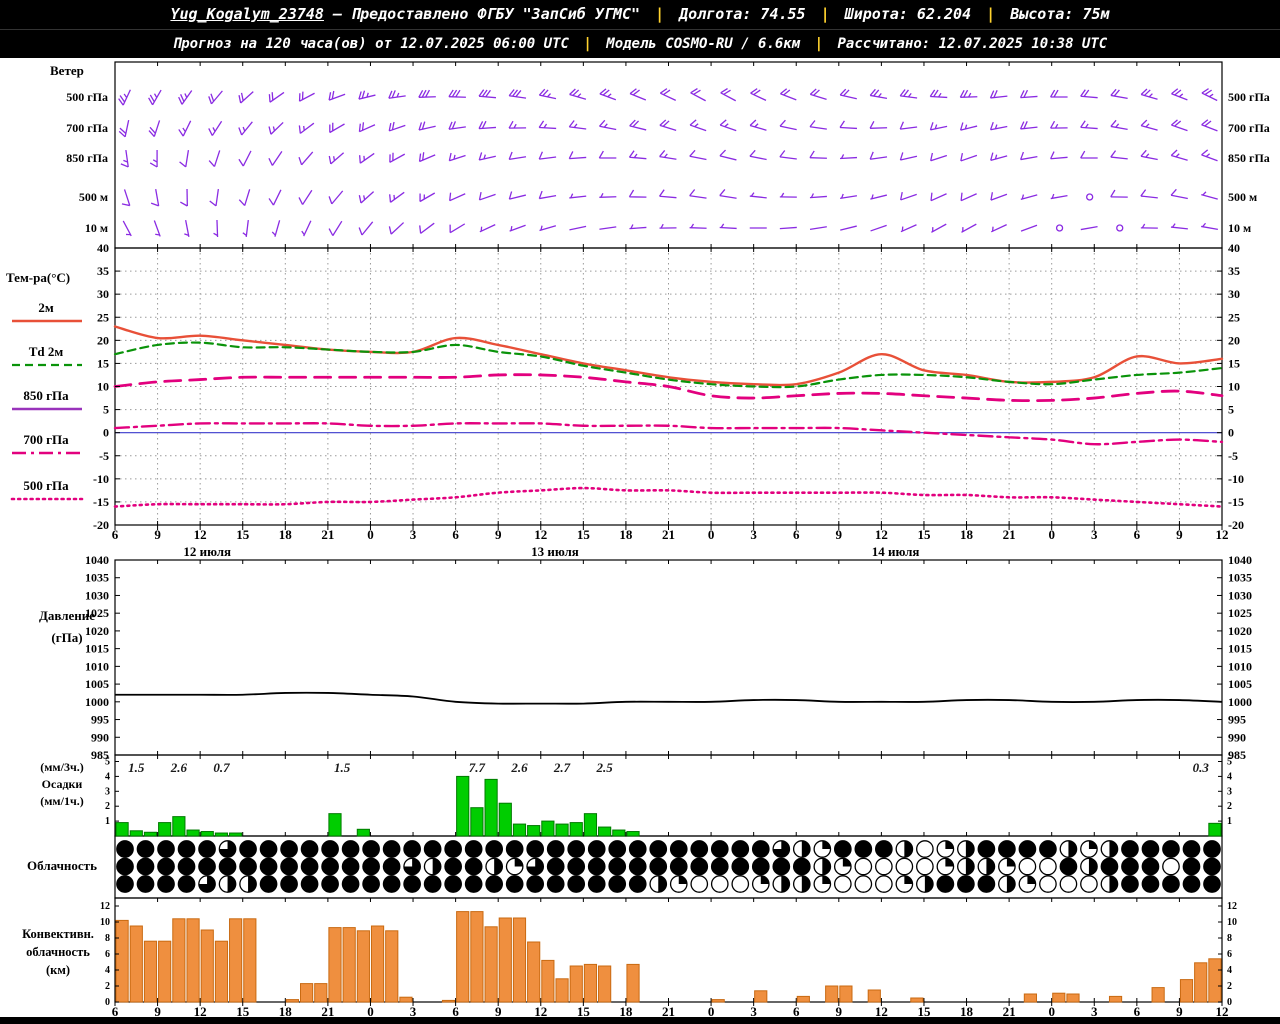 The width and height of the screenshot is (1280, 1024). I want to click on precip-3h-label: (мм/3ч.), so click(62, 767).